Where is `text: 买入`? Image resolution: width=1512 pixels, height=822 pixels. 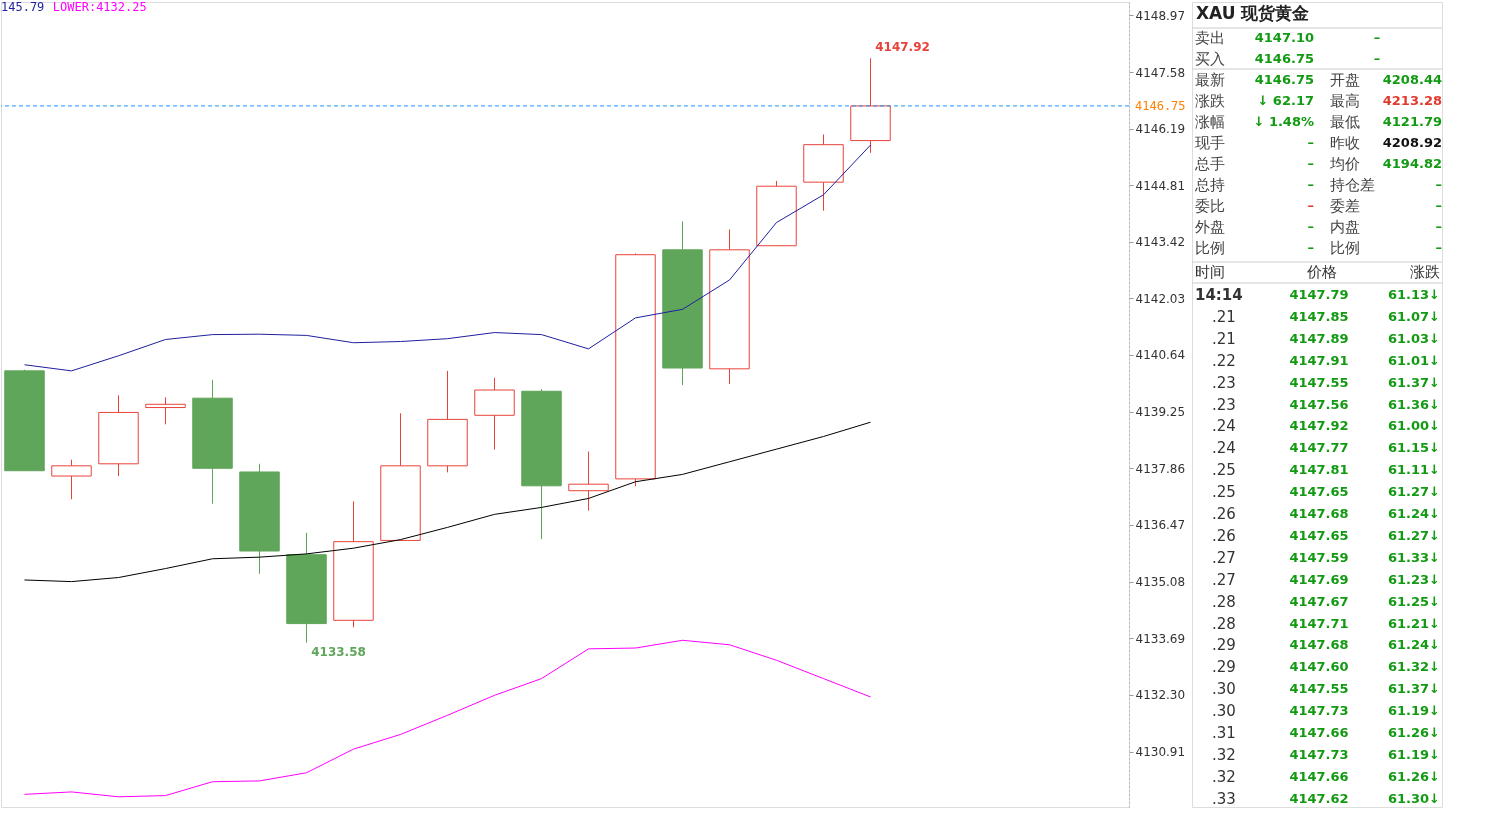 text: 买入 is located at coordinates (1210, 59).